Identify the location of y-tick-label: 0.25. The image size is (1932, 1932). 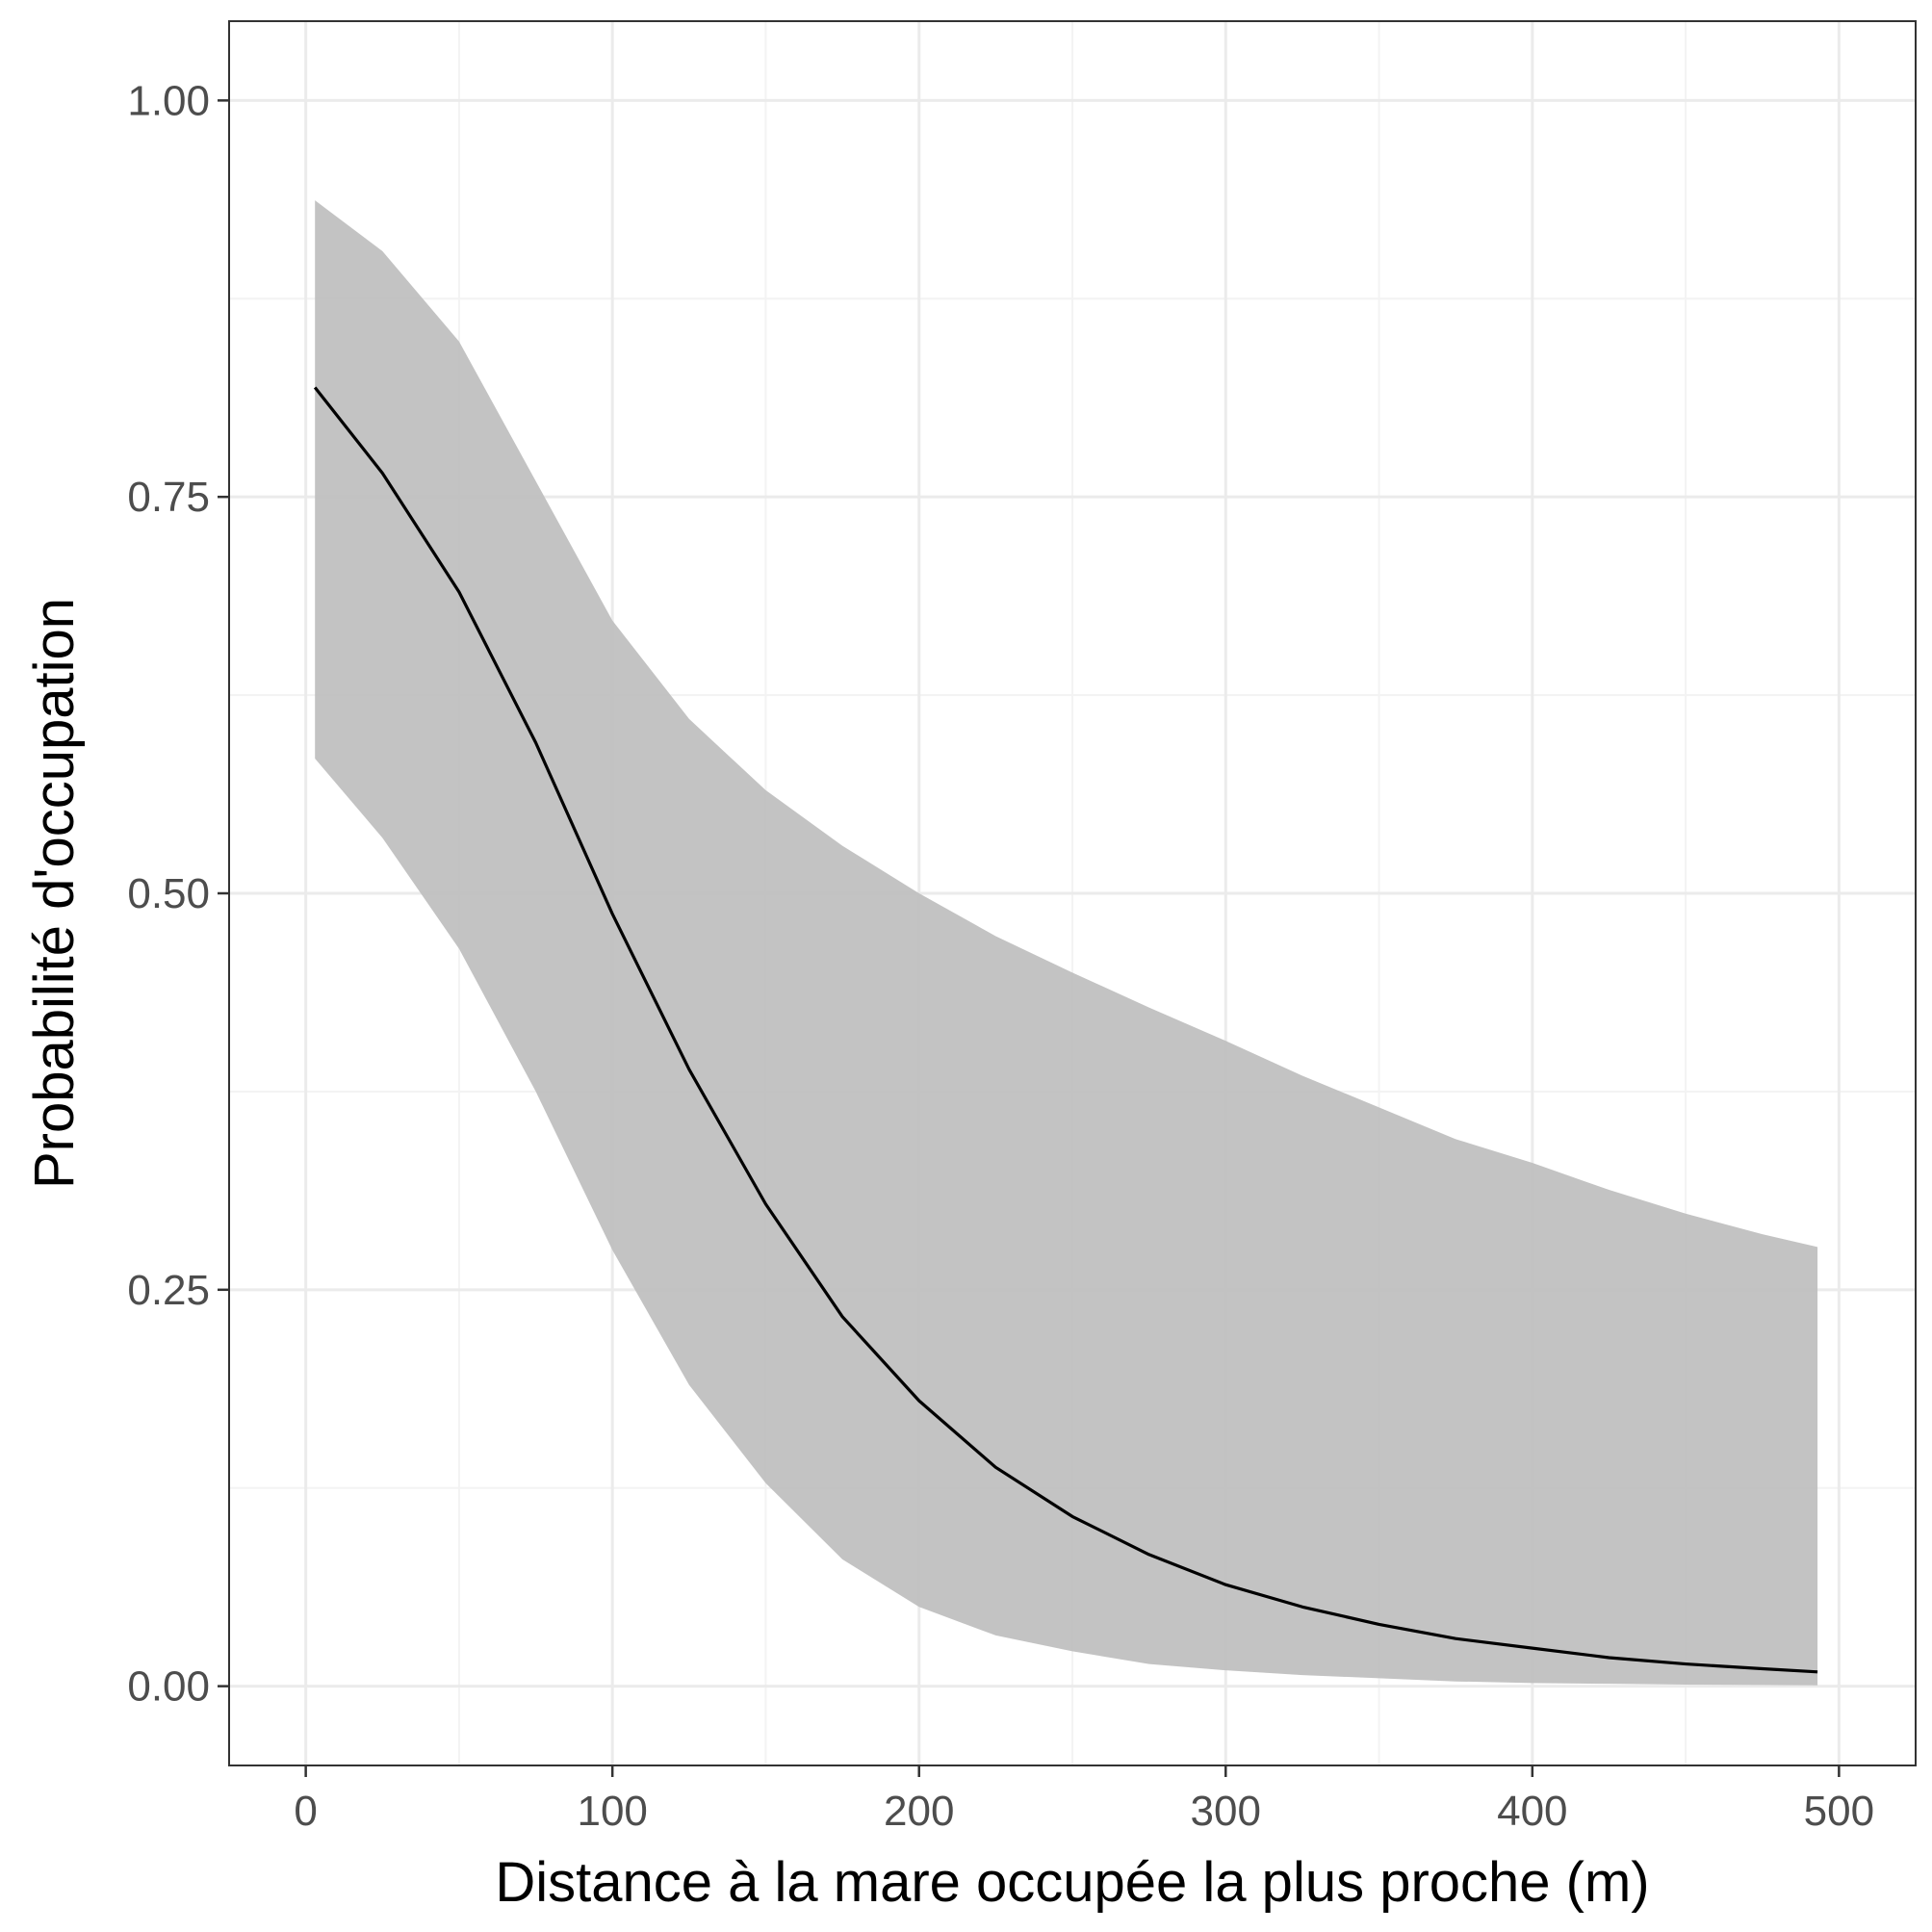
(169, 1291).